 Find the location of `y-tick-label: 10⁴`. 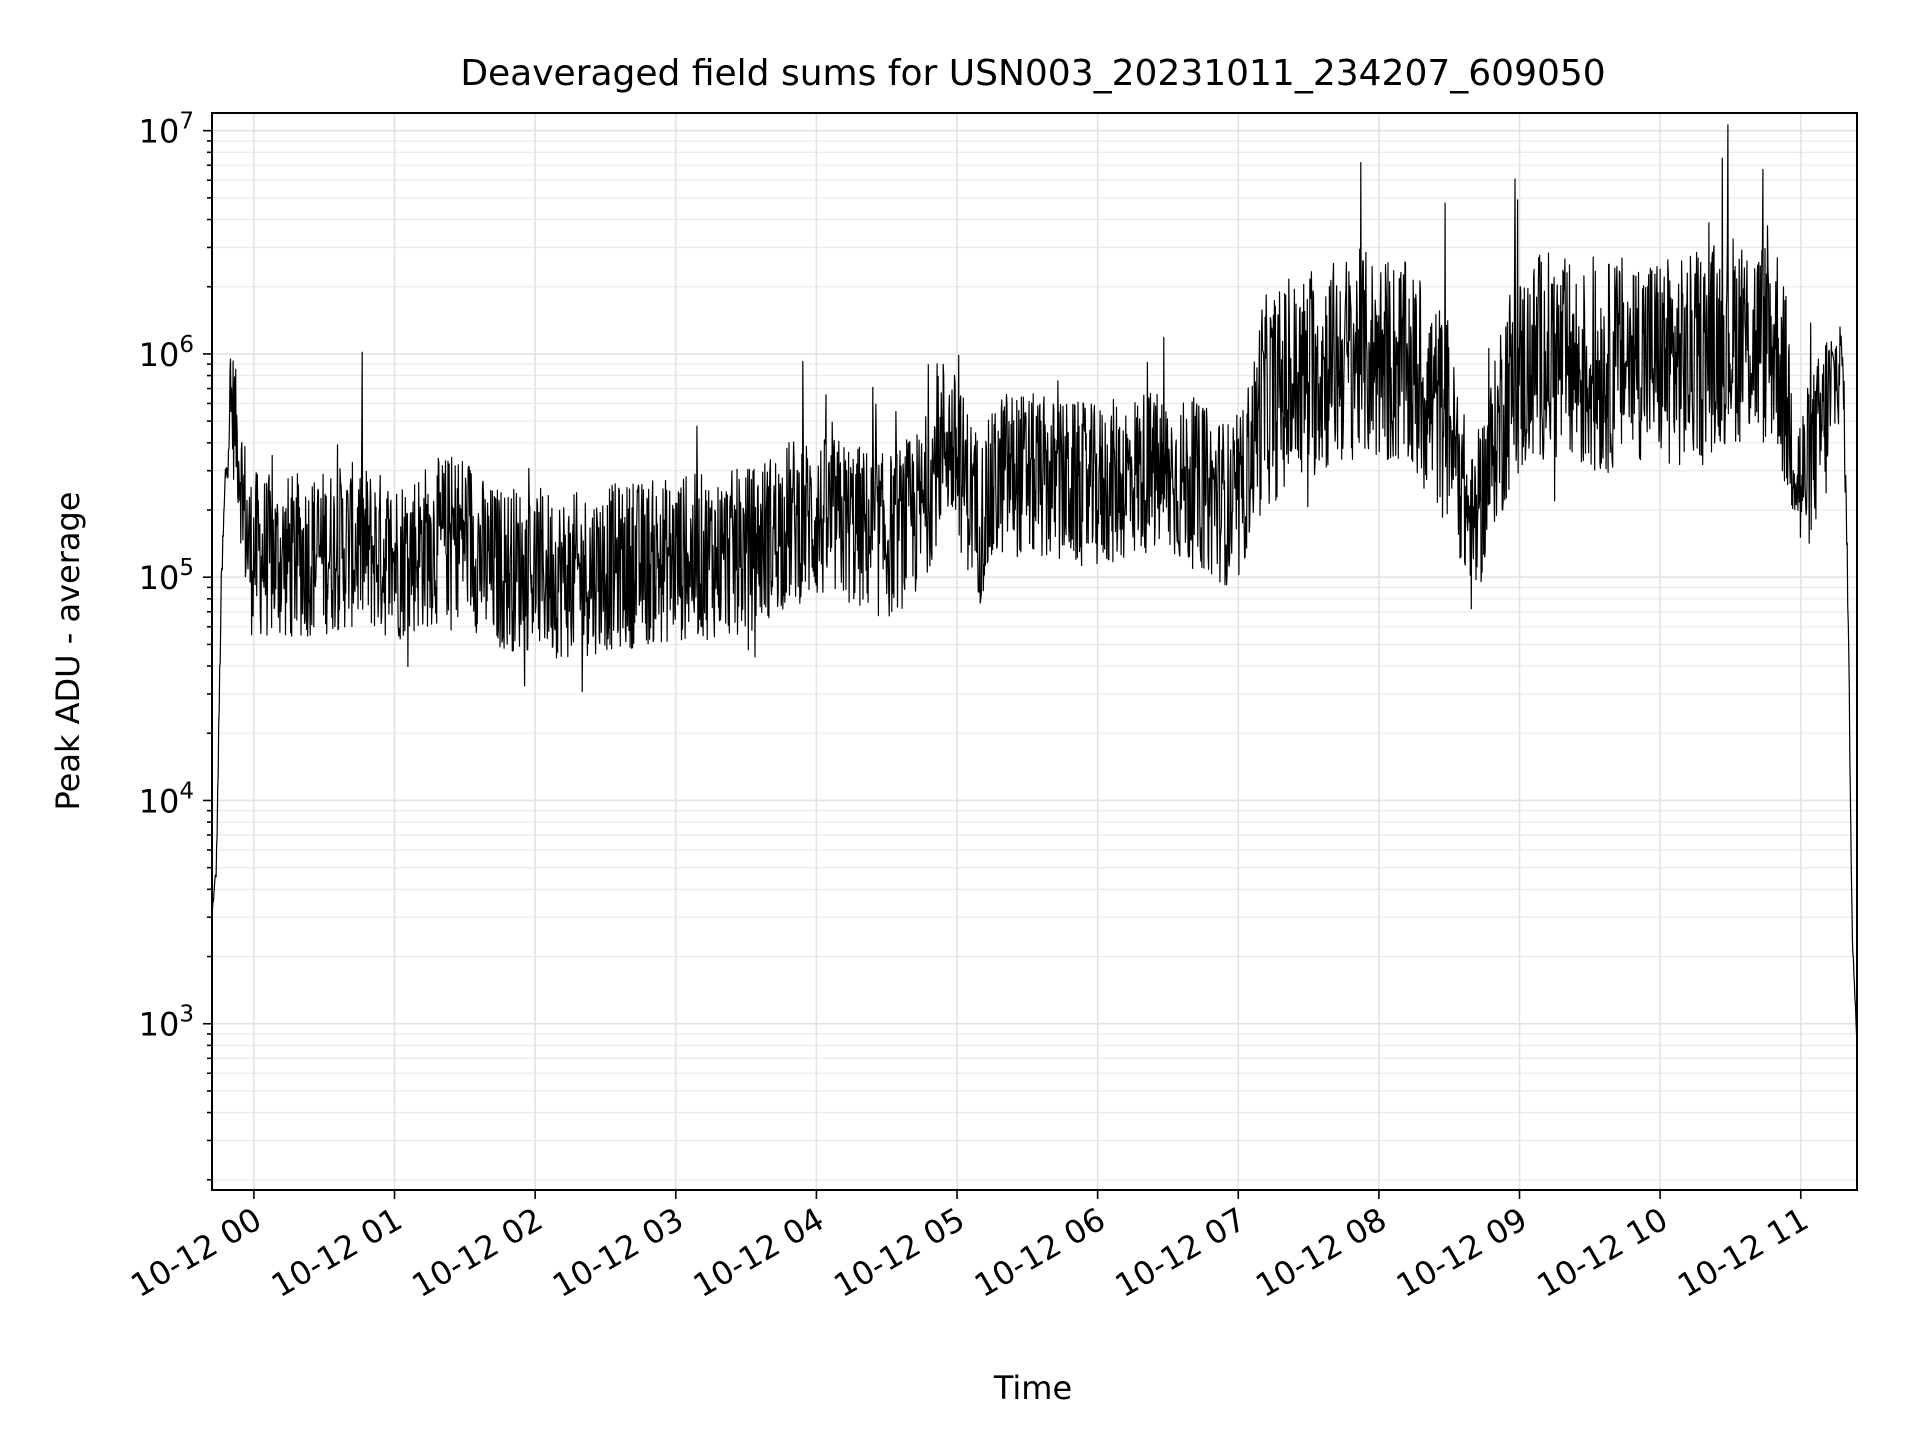

y-tick-label: 10⁴ is located at coordinates (166, 799).